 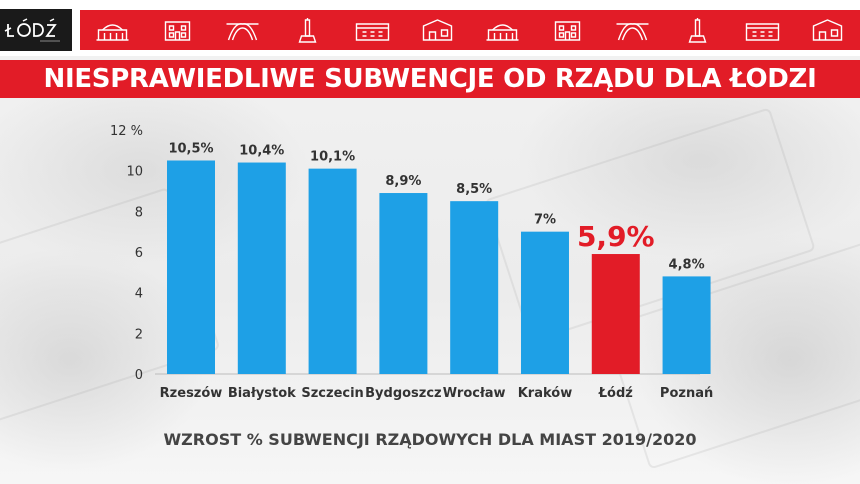 What do you see at coordinates (474, 393) in the screenshot?
I see `category-label: Wrocław` at bounding box center [474, 393].